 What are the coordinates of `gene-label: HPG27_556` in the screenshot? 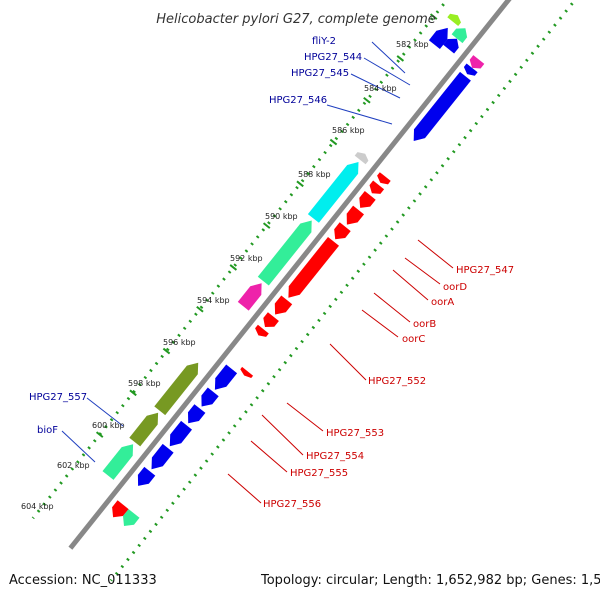 It's located at (292, 504).